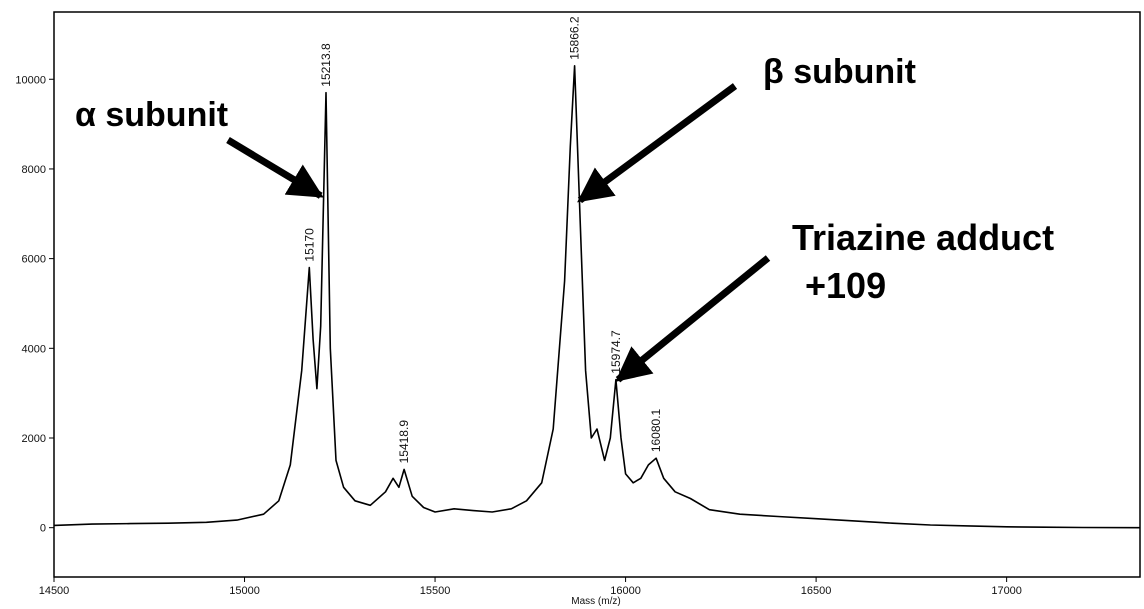 This screenshot has width=1144, height=609. I want to click on y-tick-label: 0, so click(43, 529).